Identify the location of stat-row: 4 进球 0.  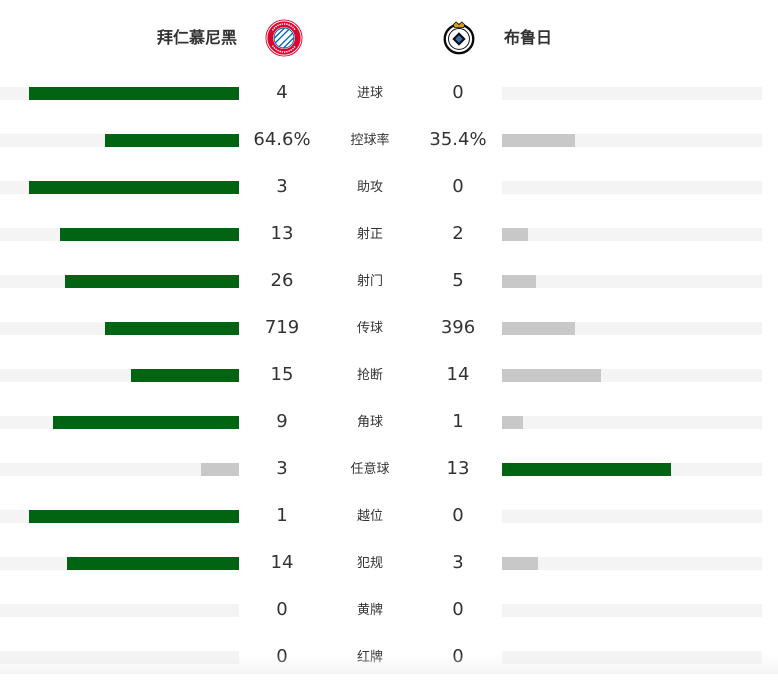
(389, 93).